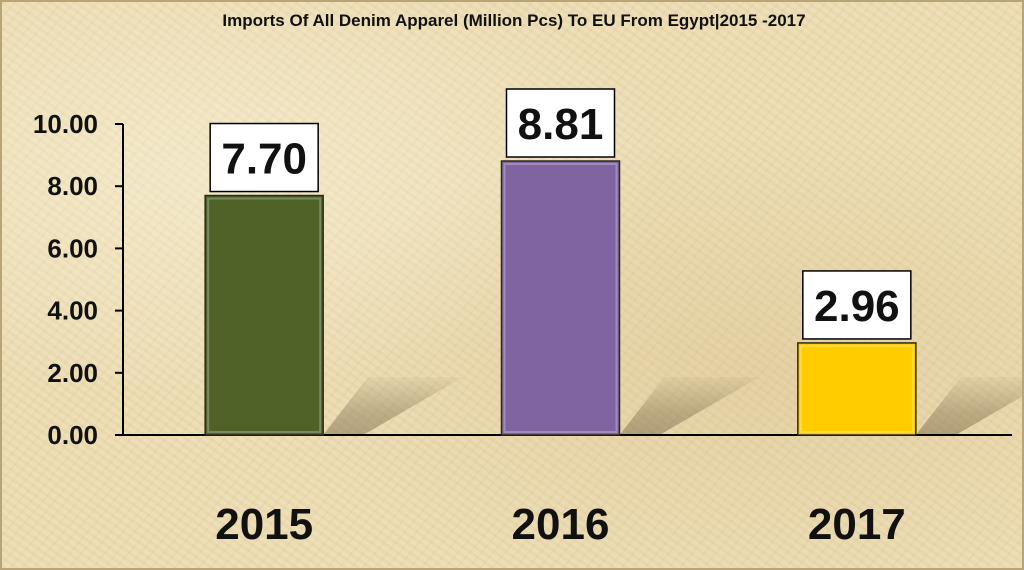  What do you see at coordinates (561, 524) in the screenshot?
I see `category-label: 2016` at bounding box center [561, 524].